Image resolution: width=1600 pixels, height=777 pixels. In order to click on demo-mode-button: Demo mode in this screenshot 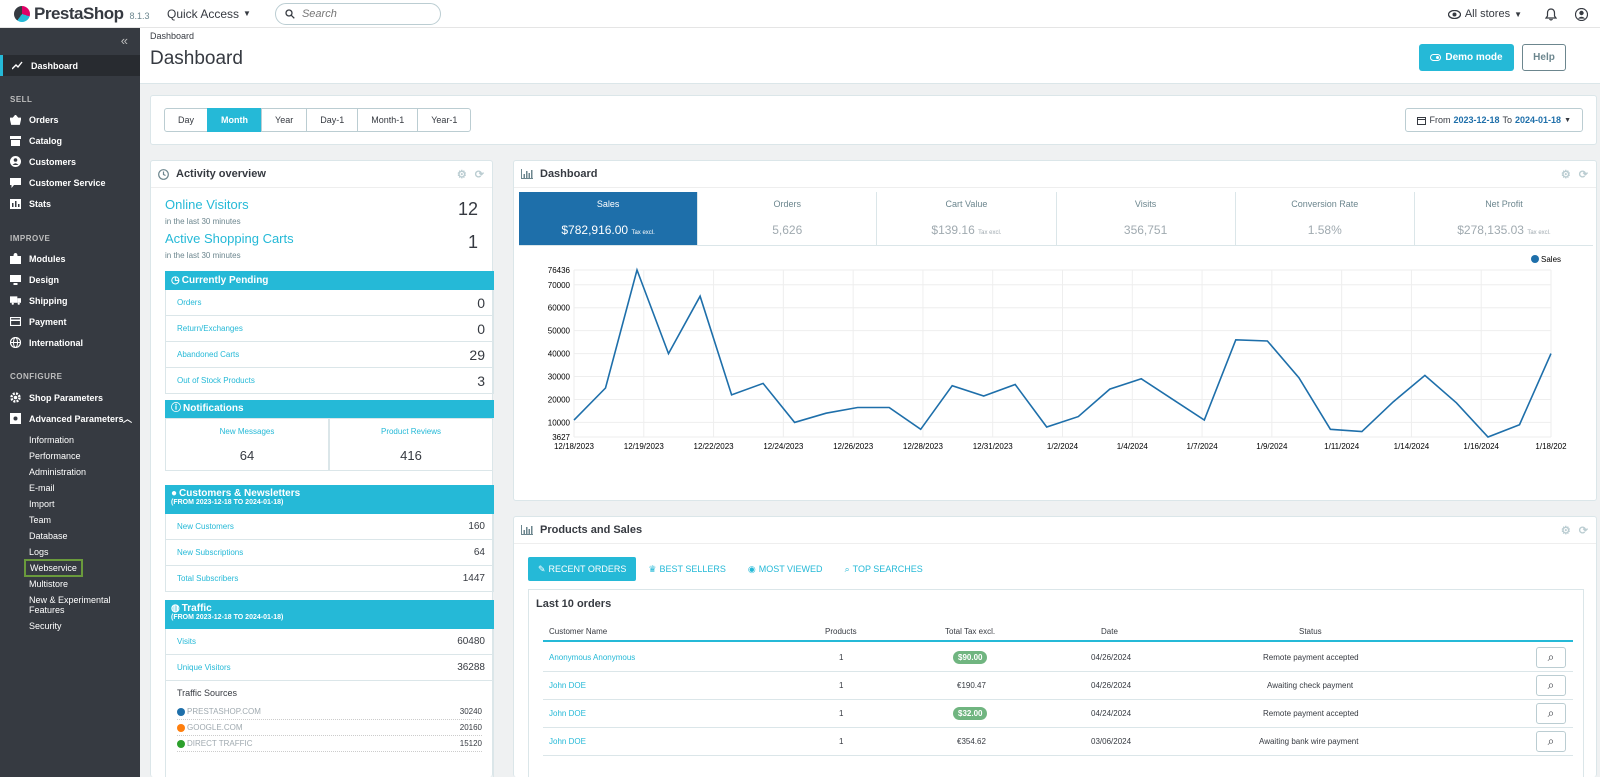, I will do `click(1466, 57)`.